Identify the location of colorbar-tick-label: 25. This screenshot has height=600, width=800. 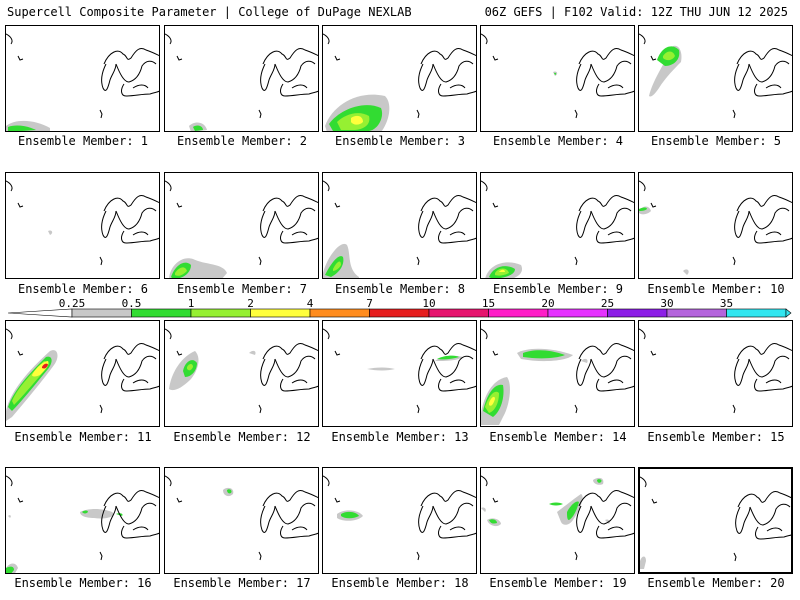
(607, 303).